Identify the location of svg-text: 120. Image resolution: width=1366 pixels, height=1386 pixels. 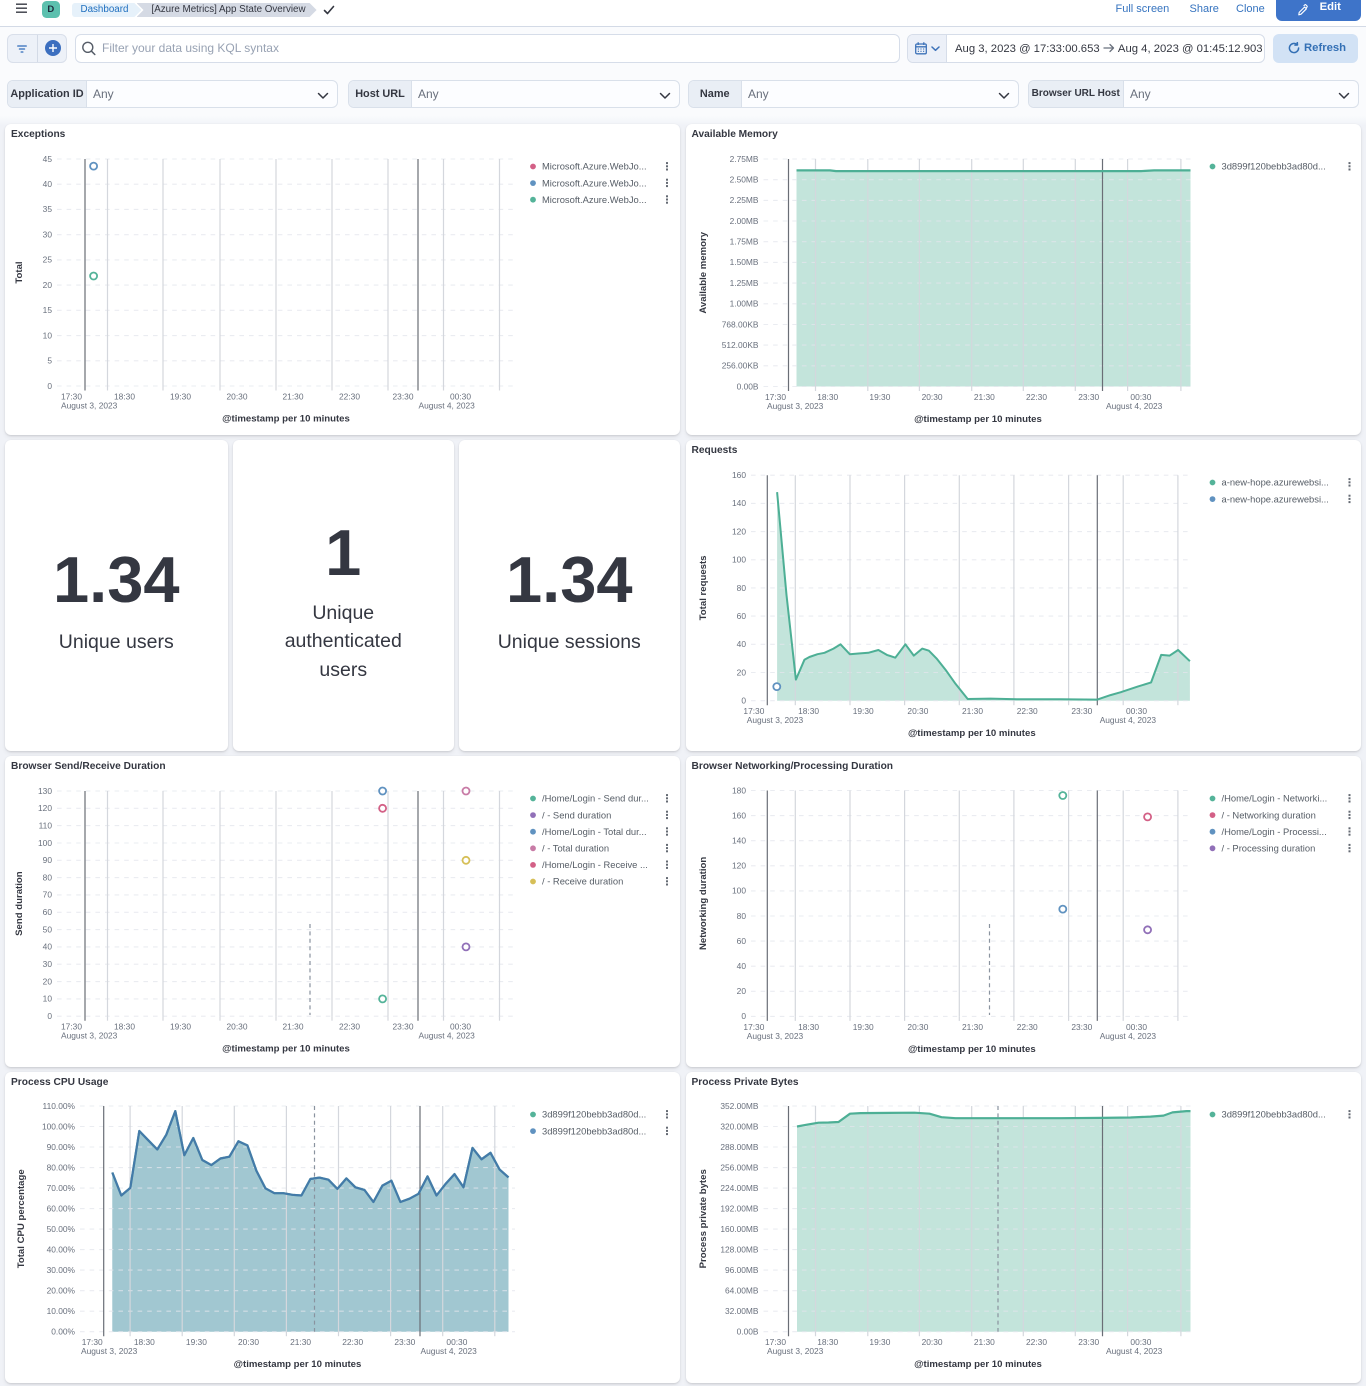
(739, 531).